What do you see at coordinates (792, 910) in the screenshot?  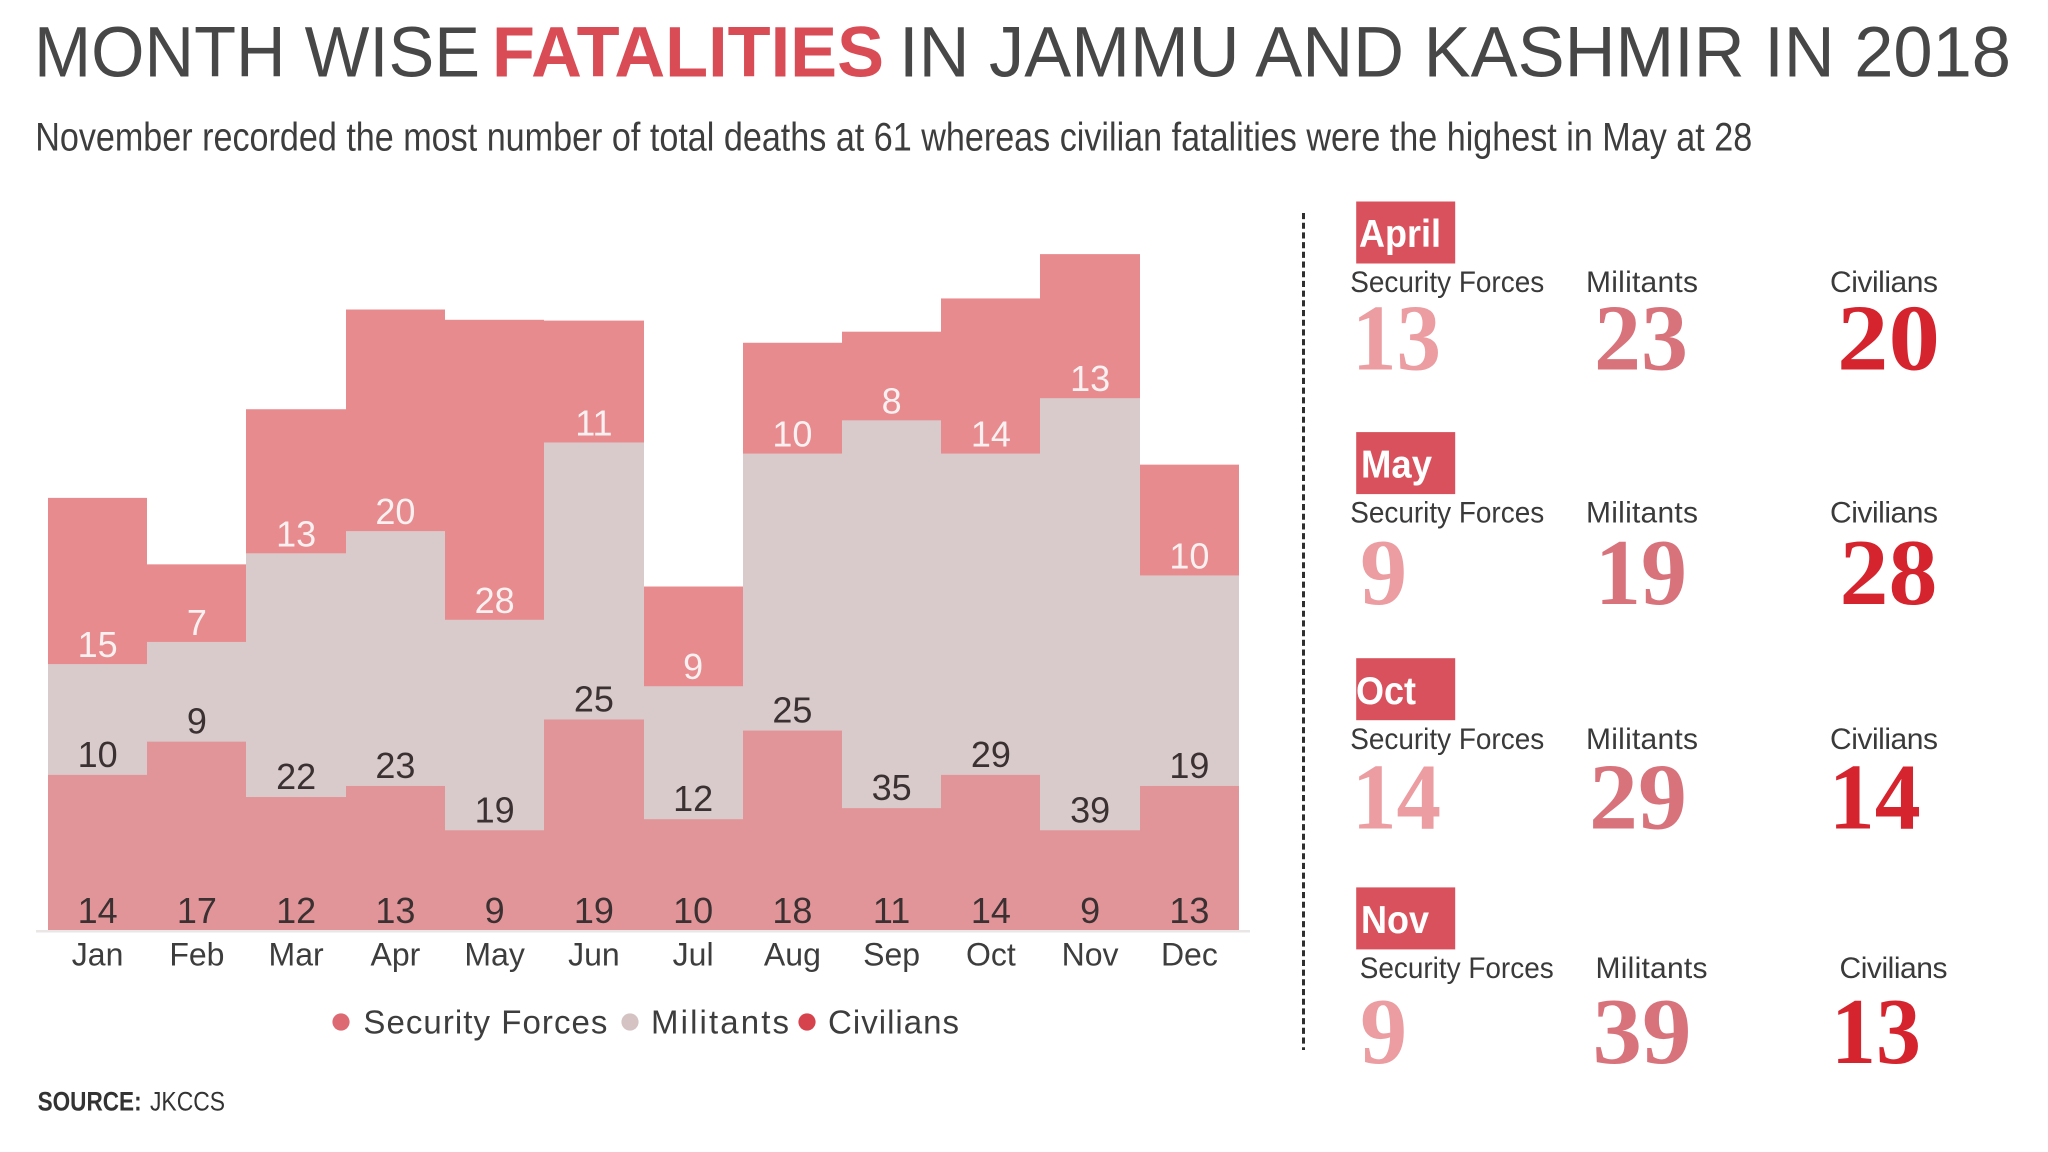 I see `svg-text: 18` at bounding box center [792, 910].